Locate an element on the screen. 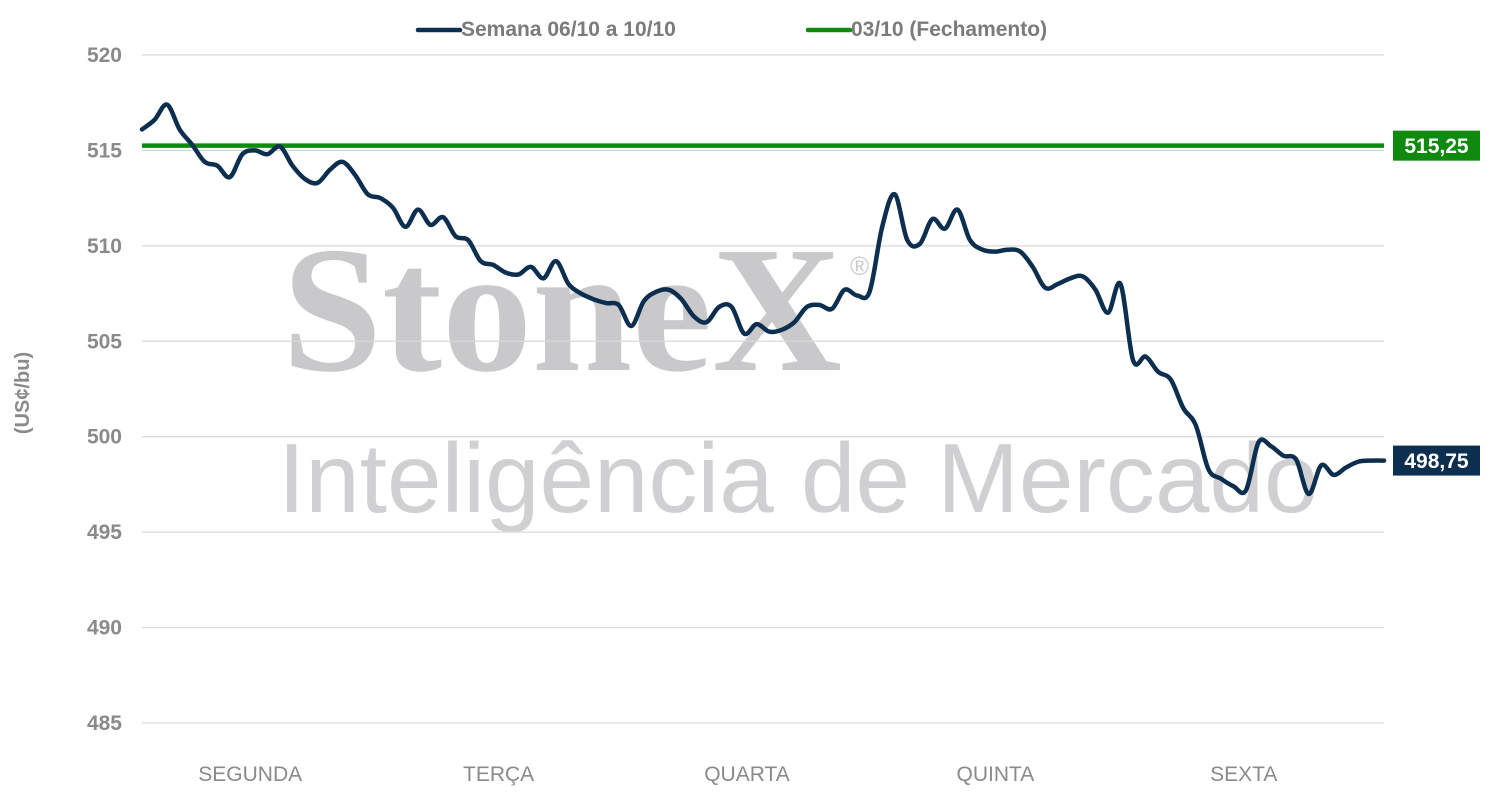 The image size is (1506, 806). watermark-brand: StoneX is located at coordinates (562, 309).